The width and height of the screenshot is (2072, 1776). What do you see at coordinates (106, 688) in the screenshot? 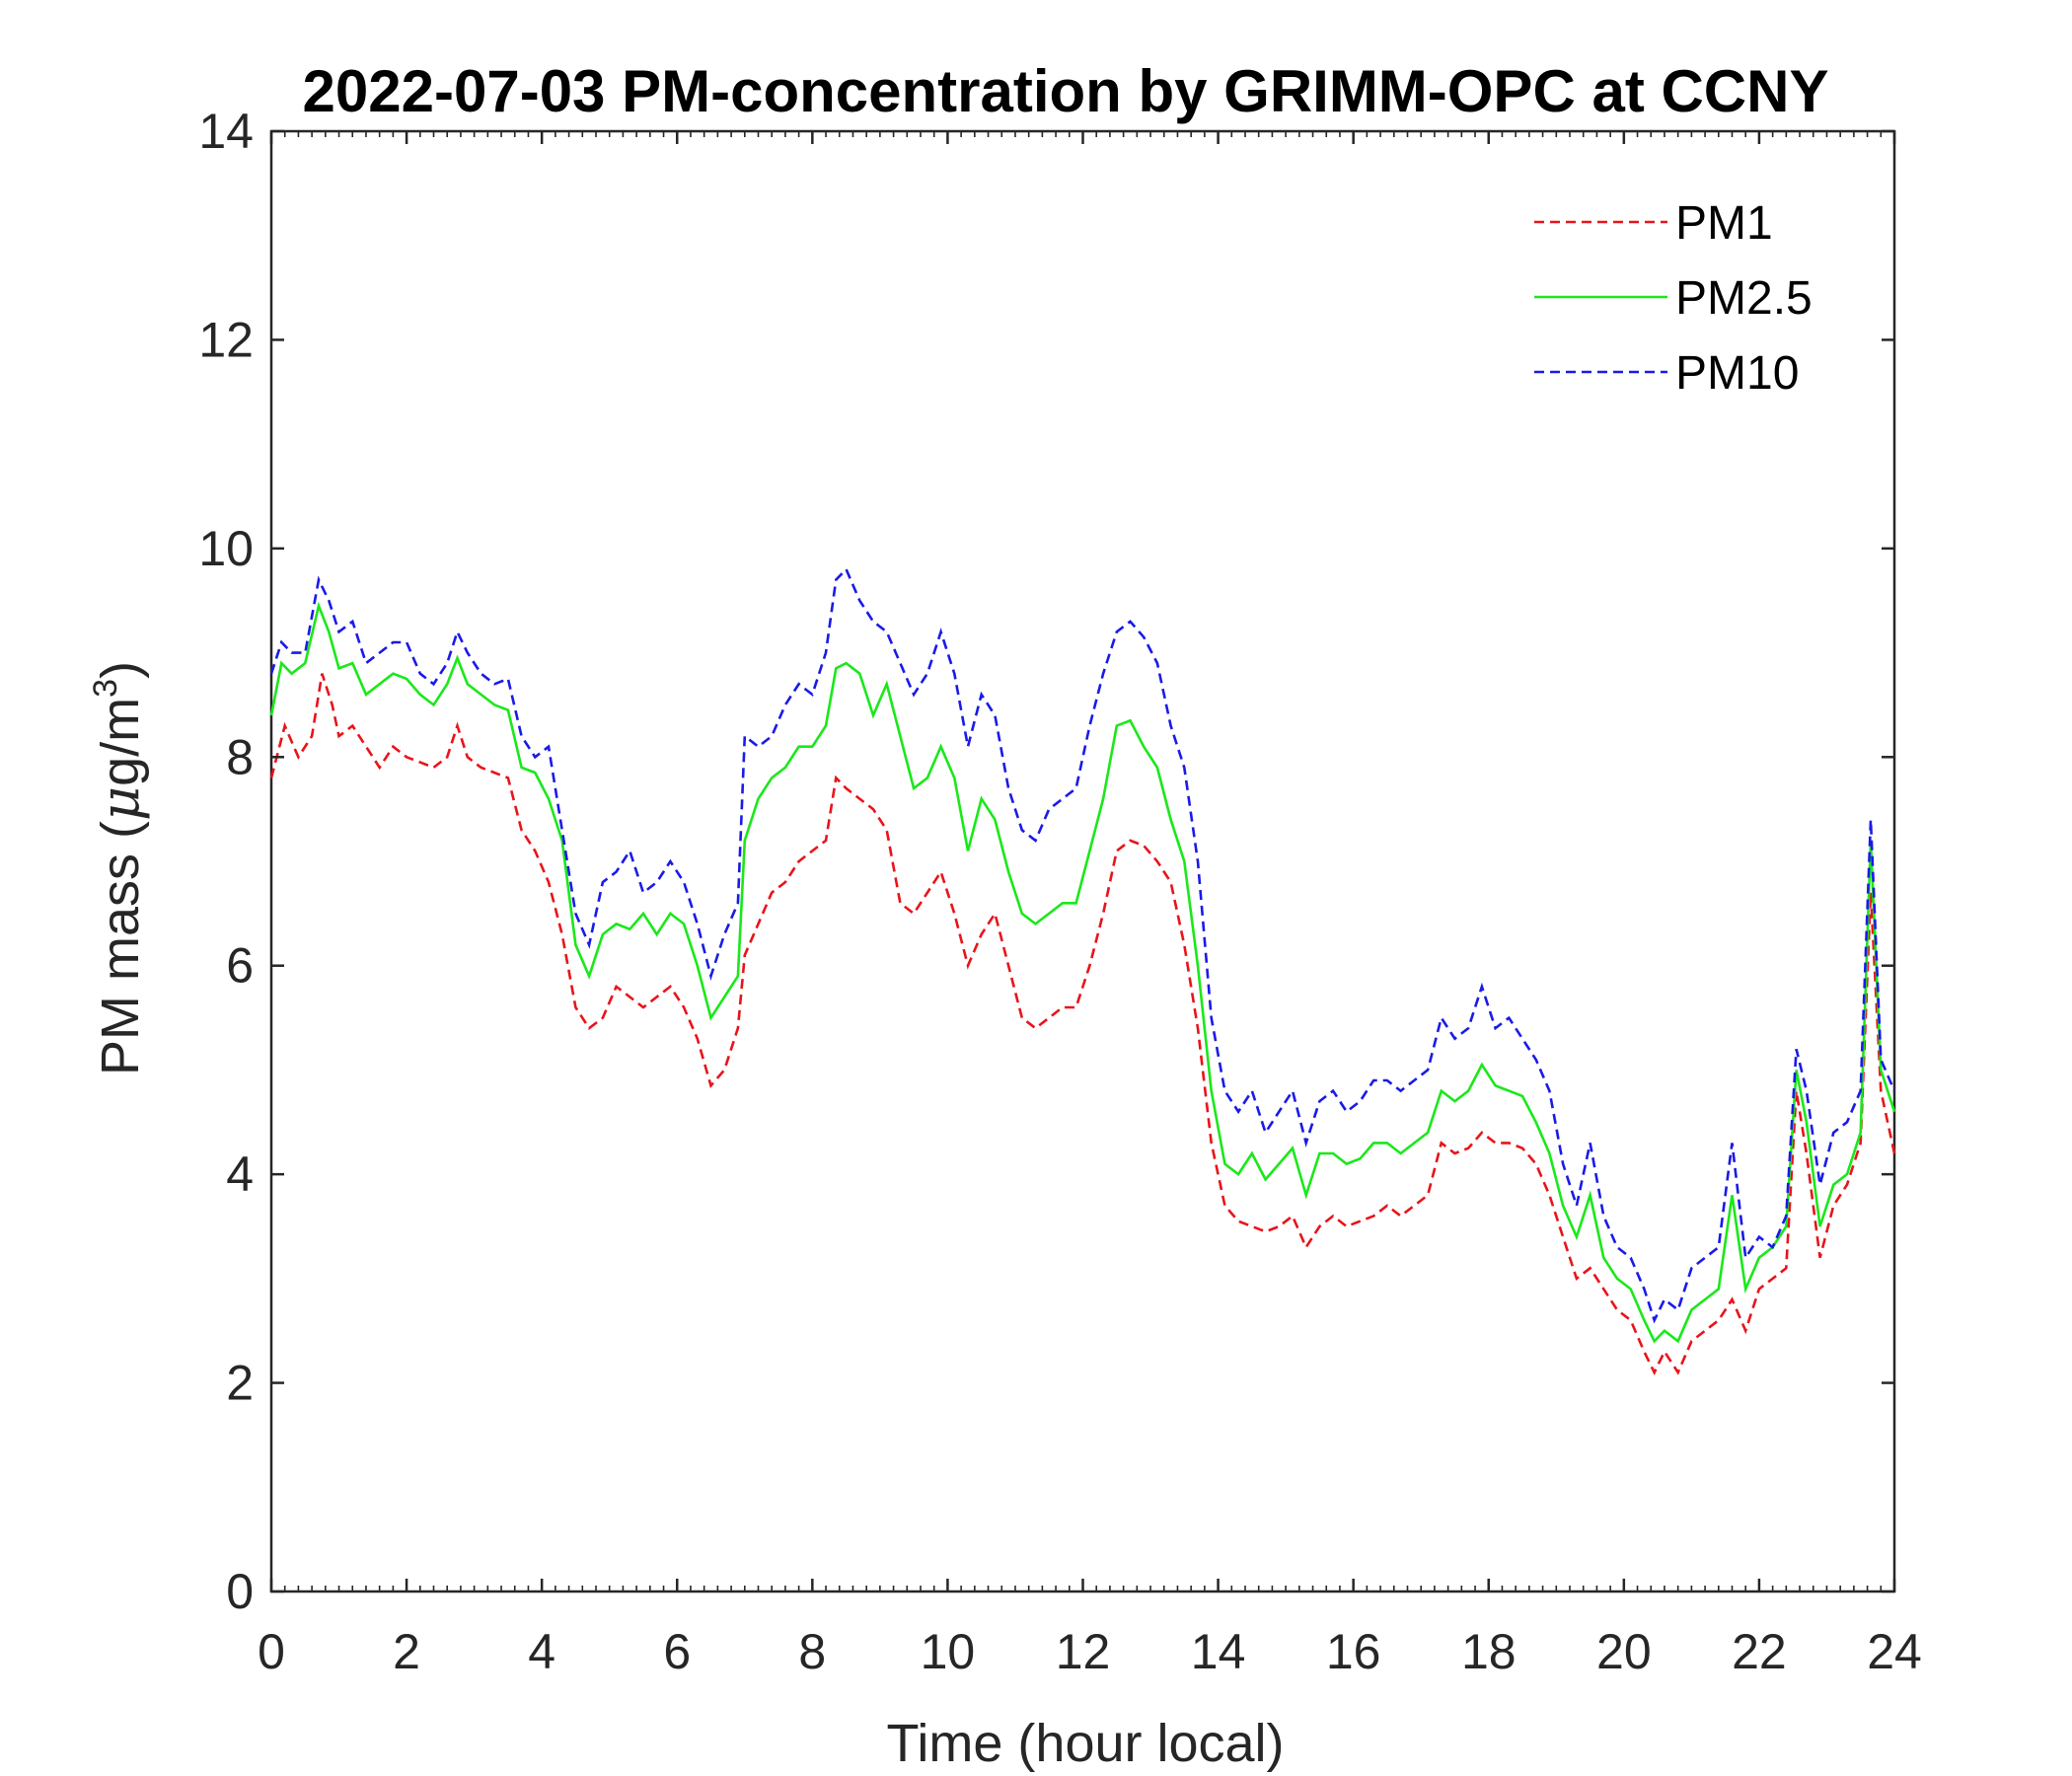
I see `y-axis-label-sup: 3` at bounding box center [106, 688].